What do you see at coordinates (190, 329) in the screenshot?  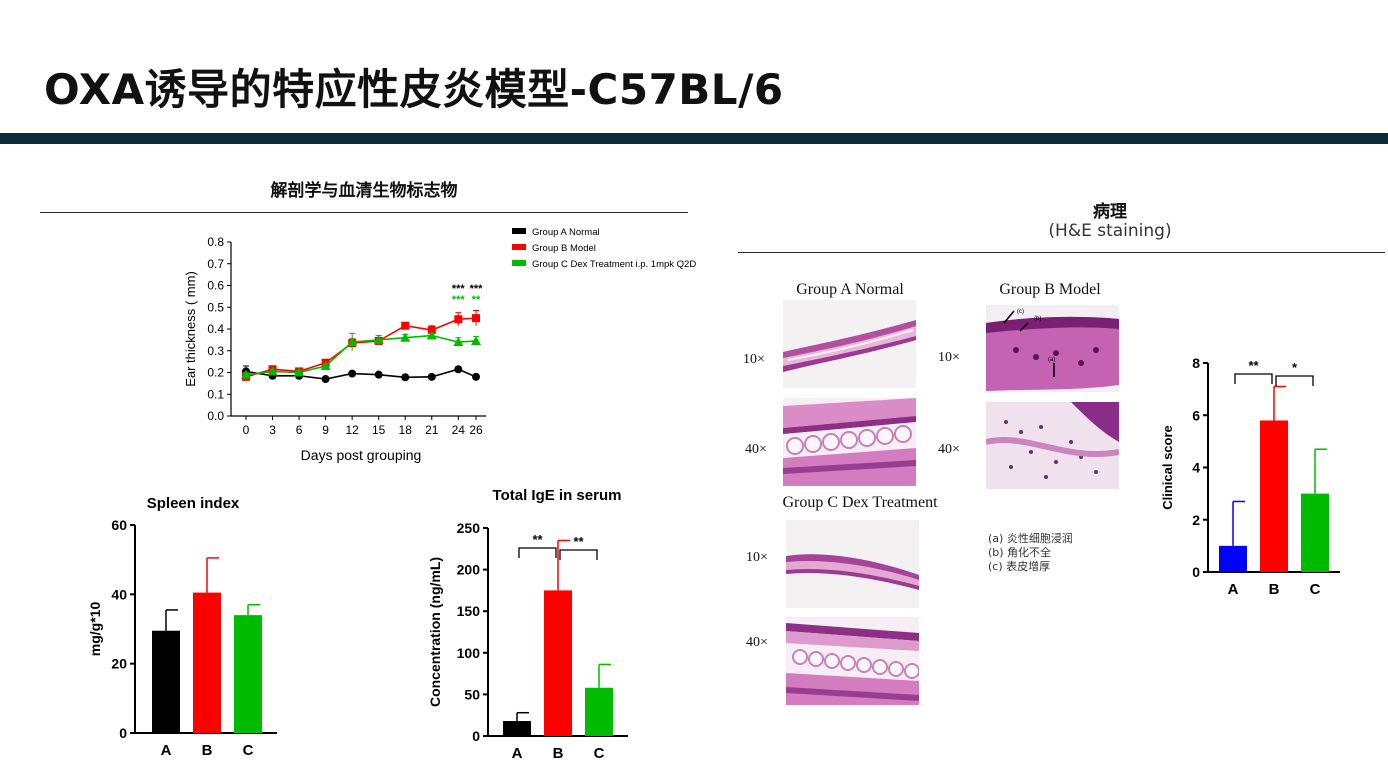 I see `ear-y-axis-label: Ear thickness ( mm)` at bounding box center [190, 329].